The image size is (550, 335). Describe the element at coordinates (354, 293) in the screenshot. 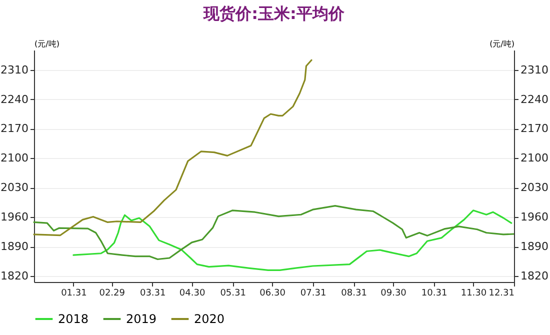

I see `x-tick-label: 08.31` at that location.